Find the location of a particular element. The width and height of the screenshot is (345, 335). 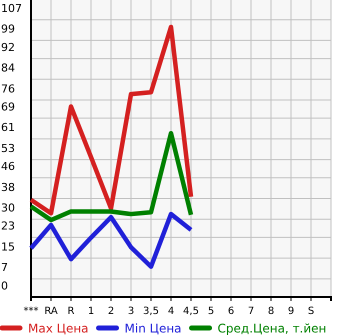

y-tick-label: 23 is located at coordinates (8, 226).